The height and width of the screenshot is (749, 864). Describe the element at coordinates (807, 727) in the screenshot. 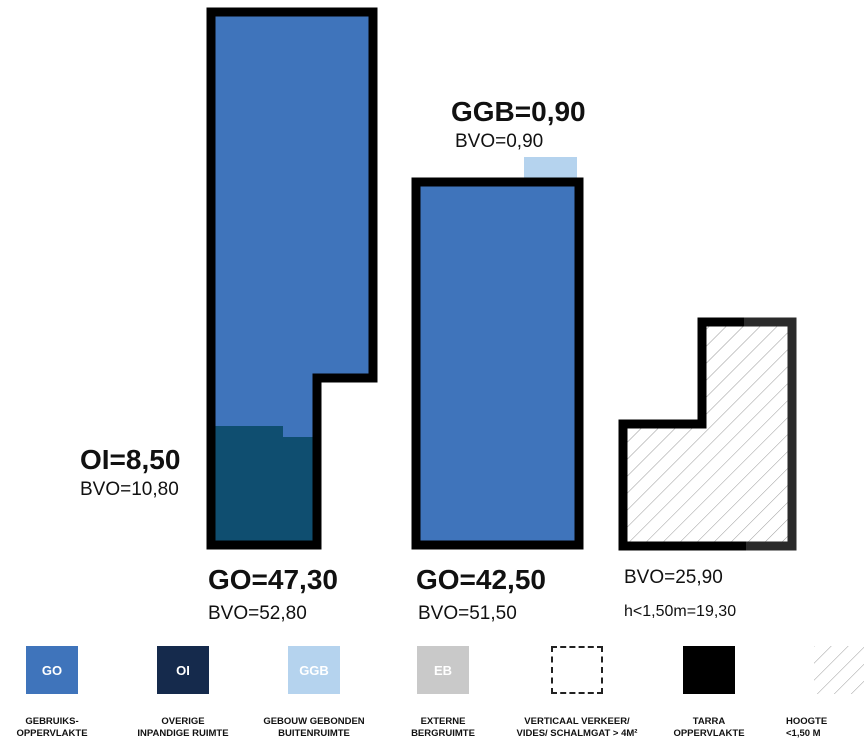

I see `legend-height-caption: HOOGTE <1,50 M` at that location.